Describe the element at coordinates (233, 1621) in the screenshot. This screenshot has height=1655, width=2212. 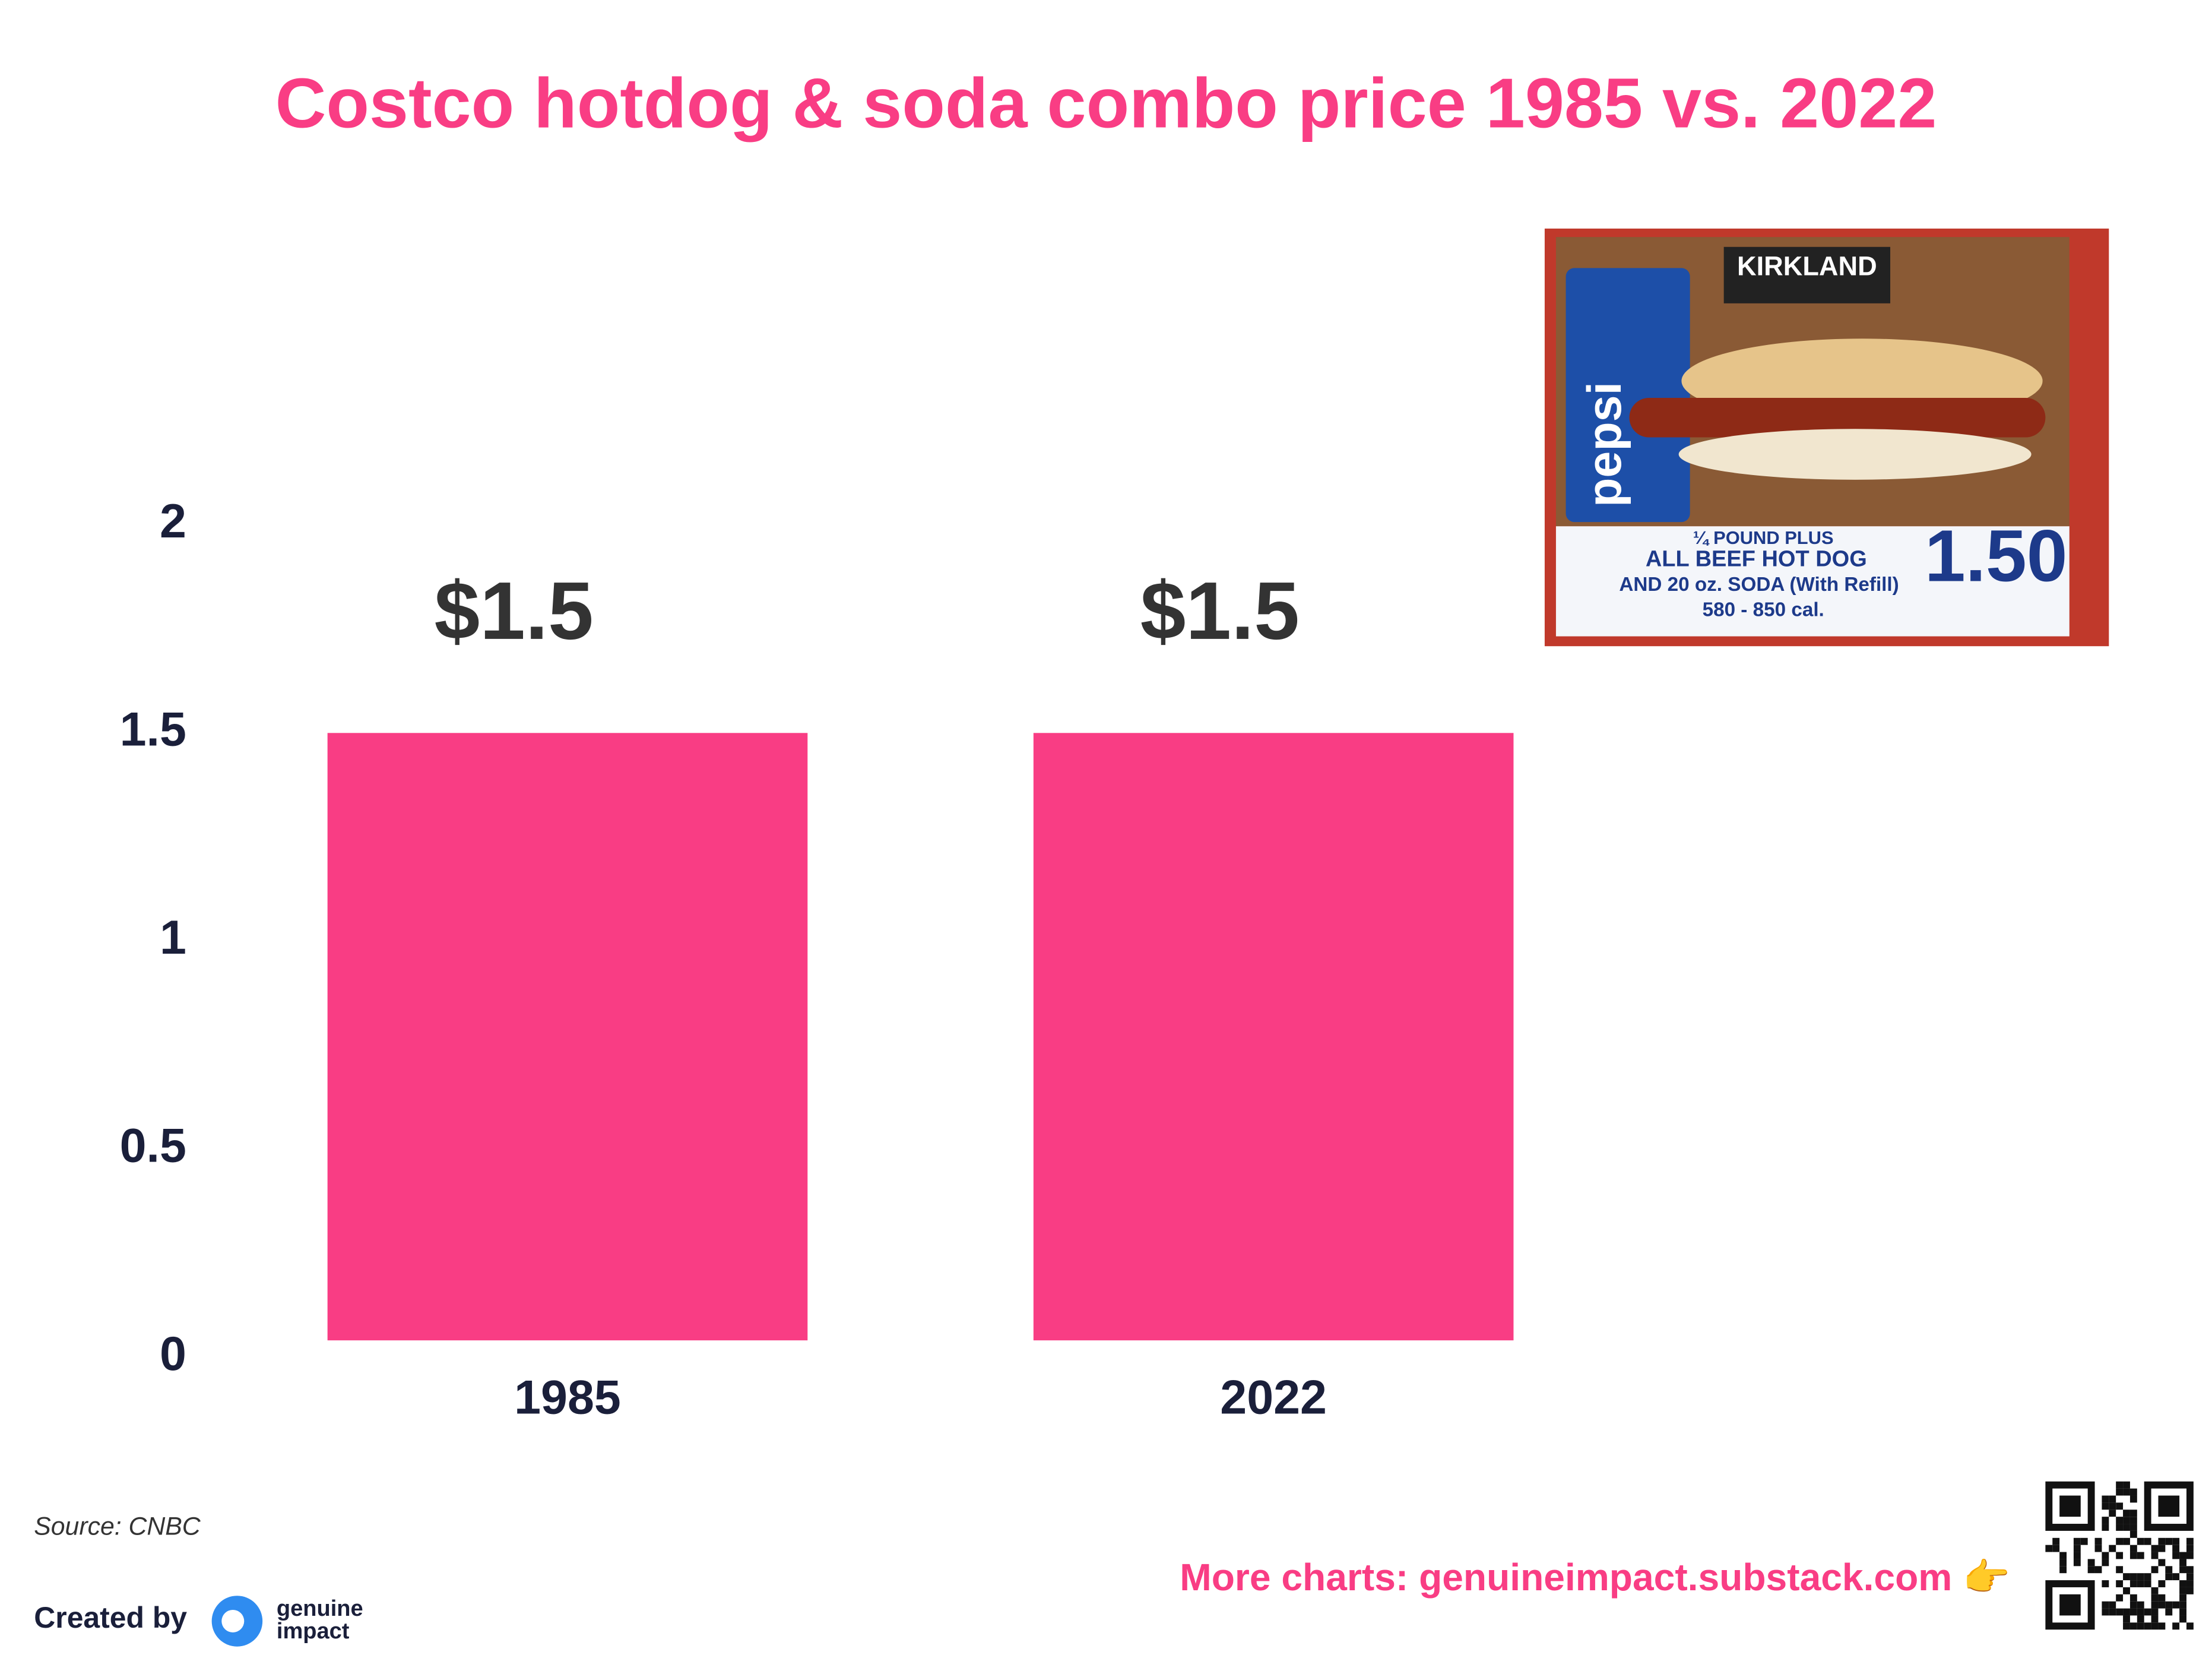
I see `logo-mark-hole` at that location.